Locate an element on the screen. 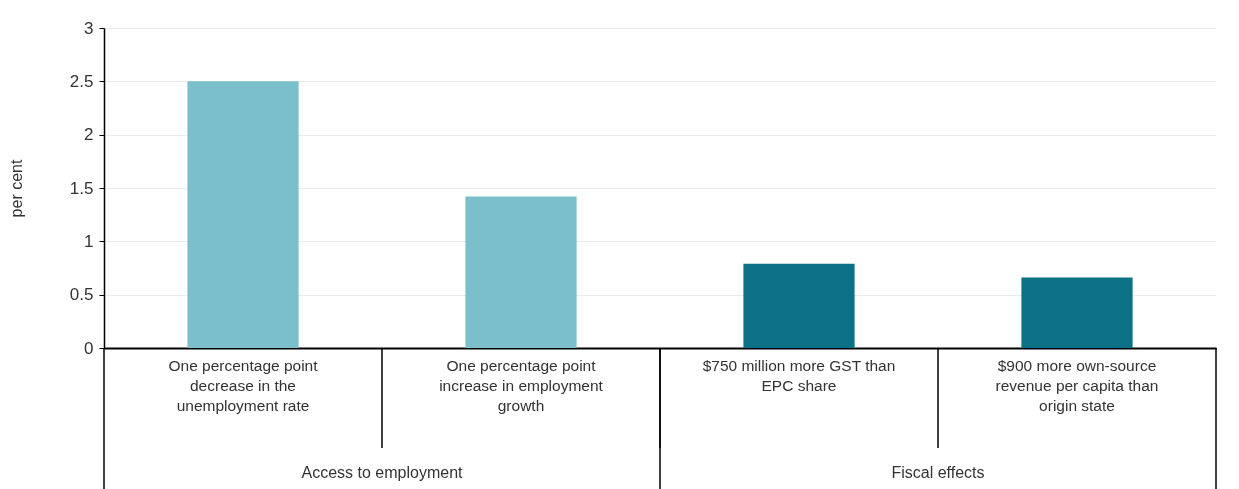  text: Access to employment is located at coordinates (382, 472).